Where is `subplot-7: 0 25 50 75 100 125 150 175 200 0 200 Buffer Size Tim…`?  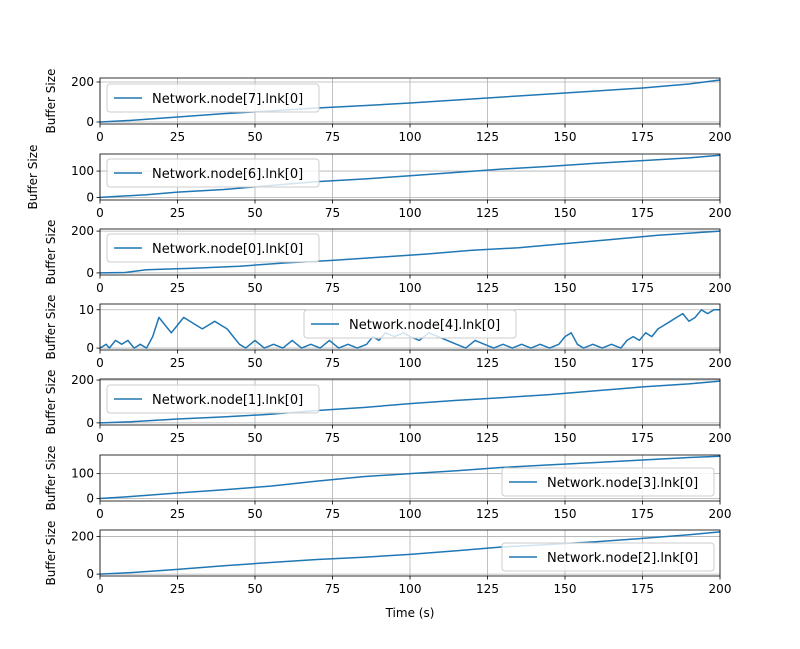
subplot-7: 0 25 50 75 100 125 150 175 200 0 200 Buffer Size Tim… is located at coordinates (387, 570).